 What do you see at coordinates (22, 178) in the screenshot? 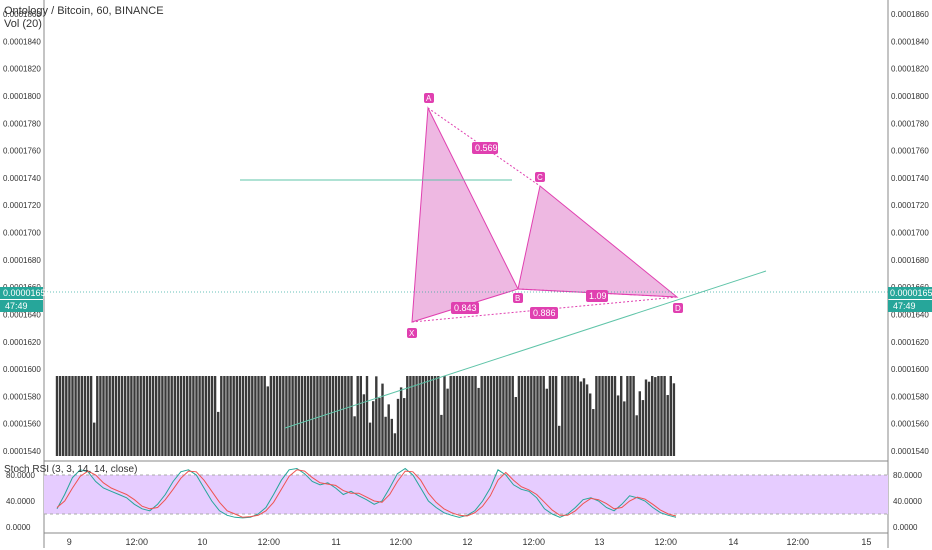
I see `y-tick-label-left: 0.0001740` at bounding box center [22, 178].